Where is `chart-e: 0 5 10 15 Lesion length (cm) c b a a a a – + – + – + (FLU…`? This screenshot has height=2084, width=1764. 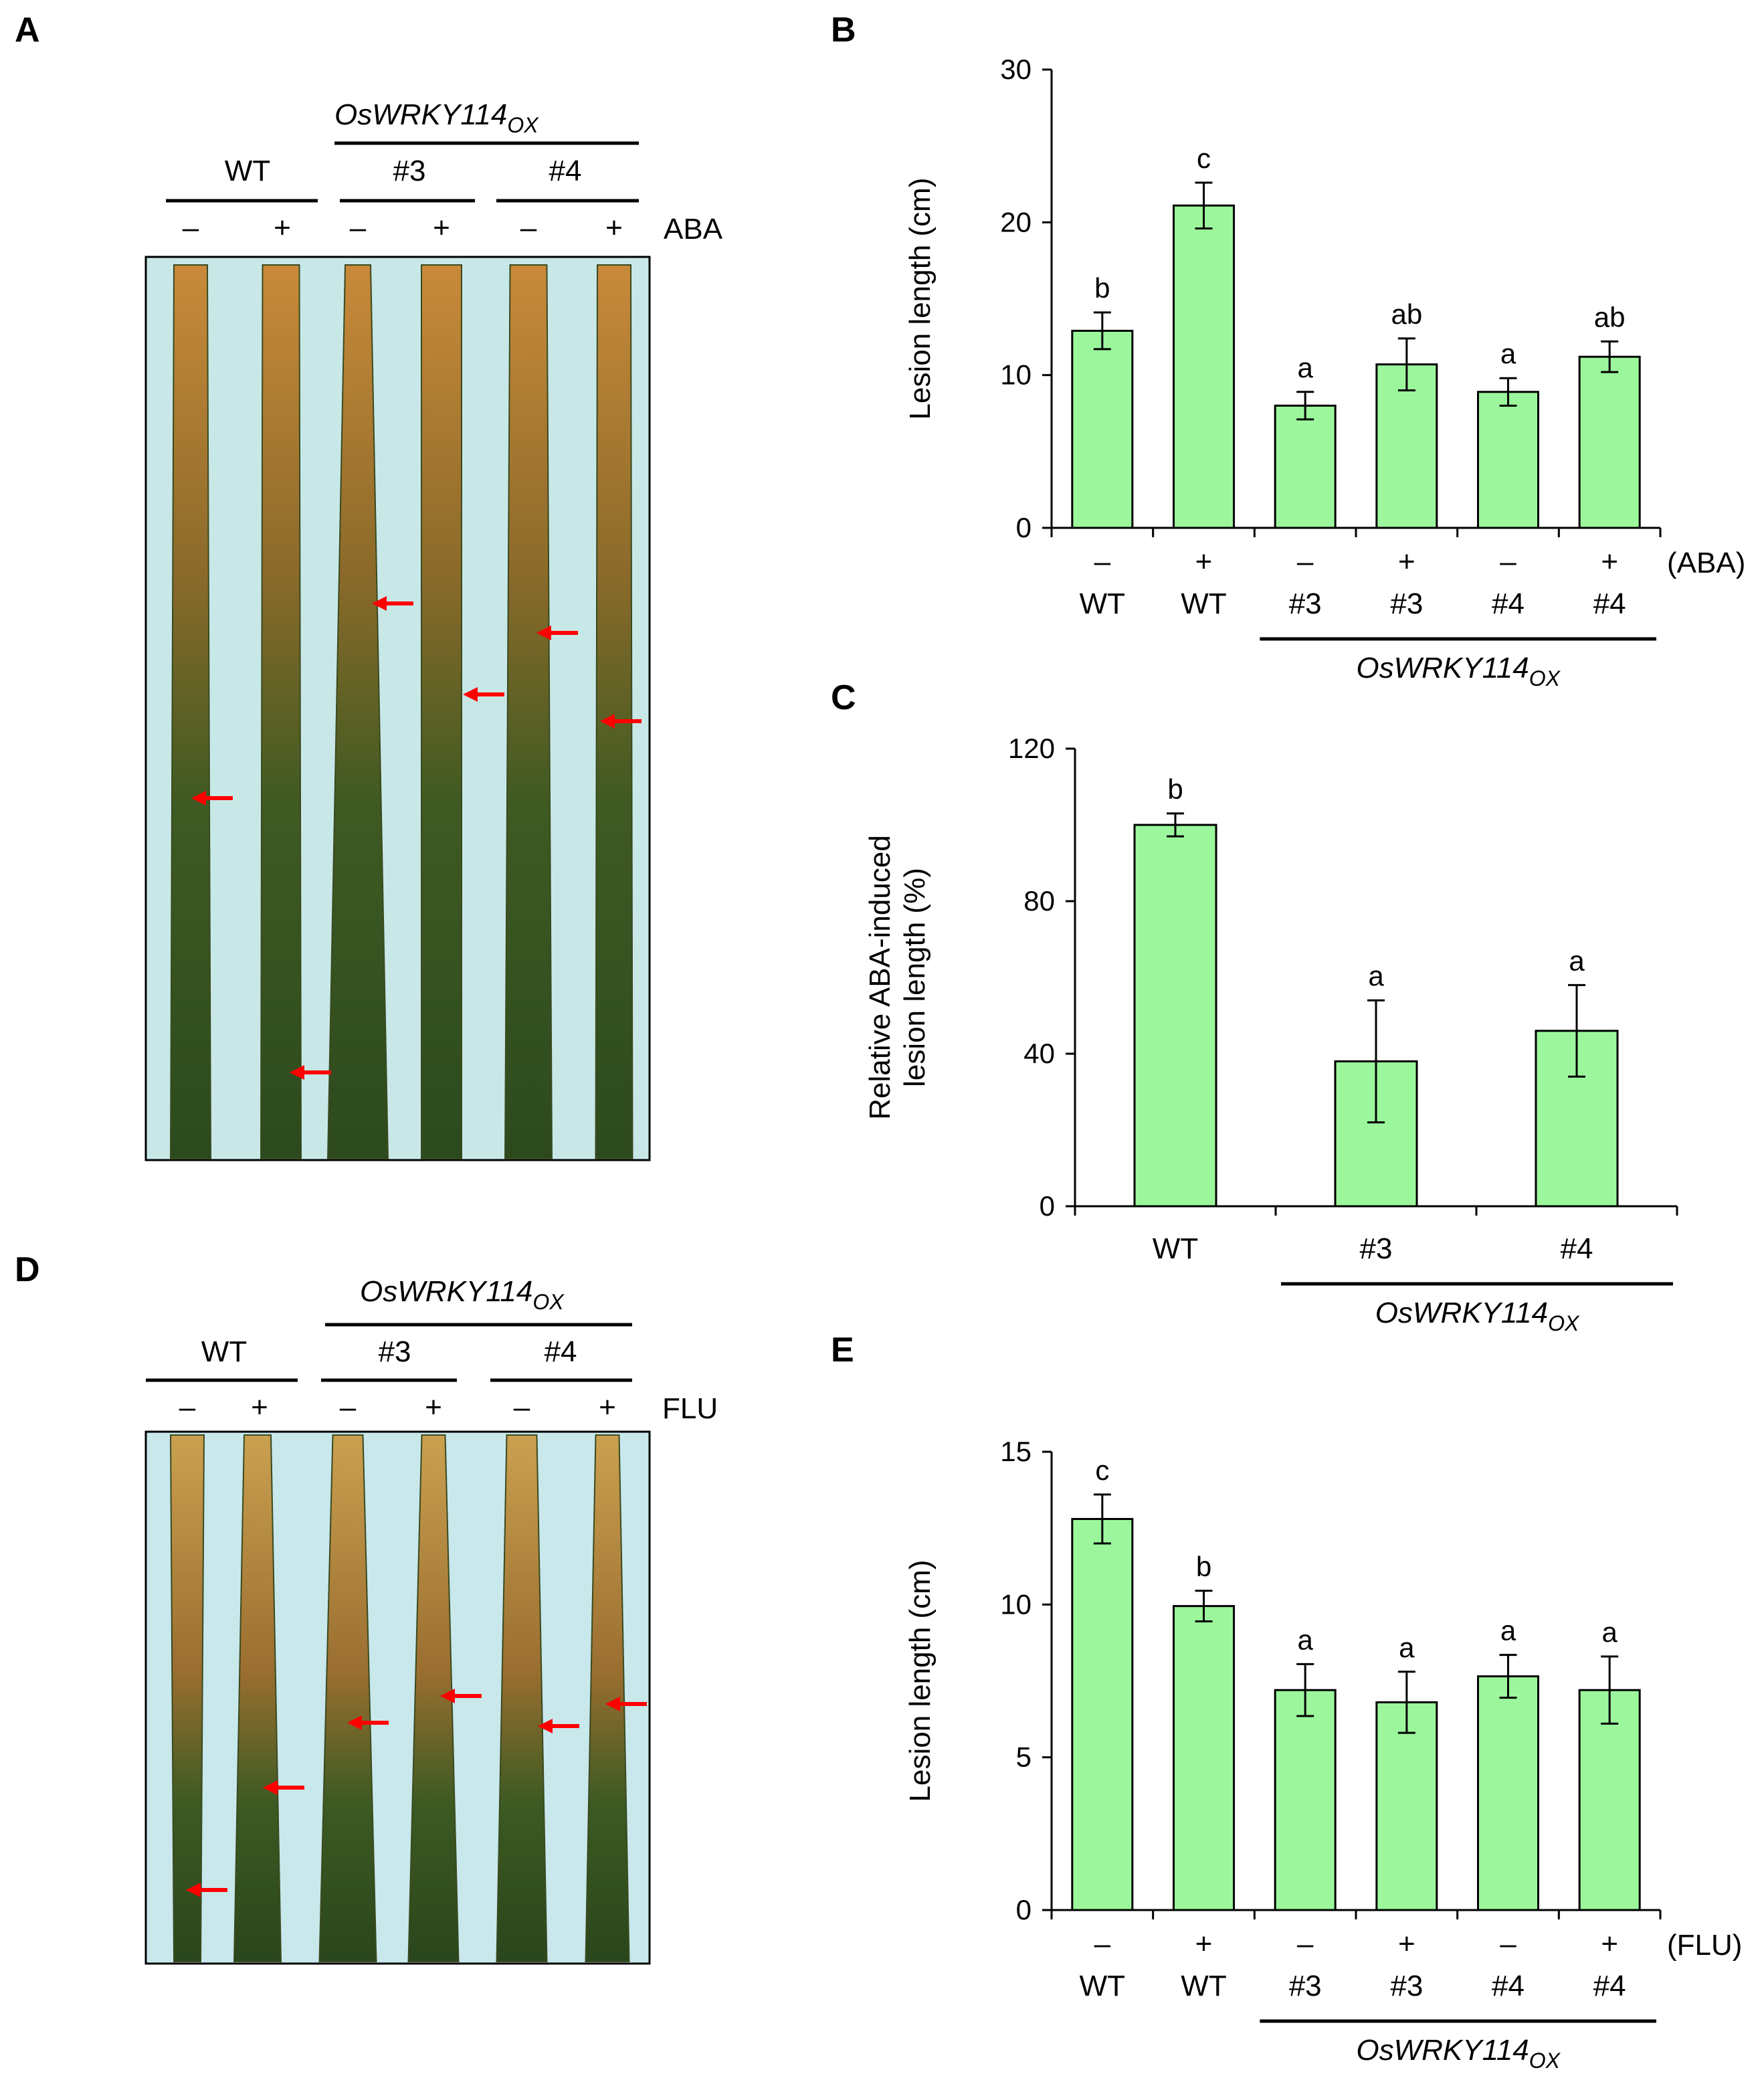
chart-e: 0 5 10 15 Lesion length (cm) c b a a a a – + – + – + (FLU… is located at coordinates (1323, 1754).